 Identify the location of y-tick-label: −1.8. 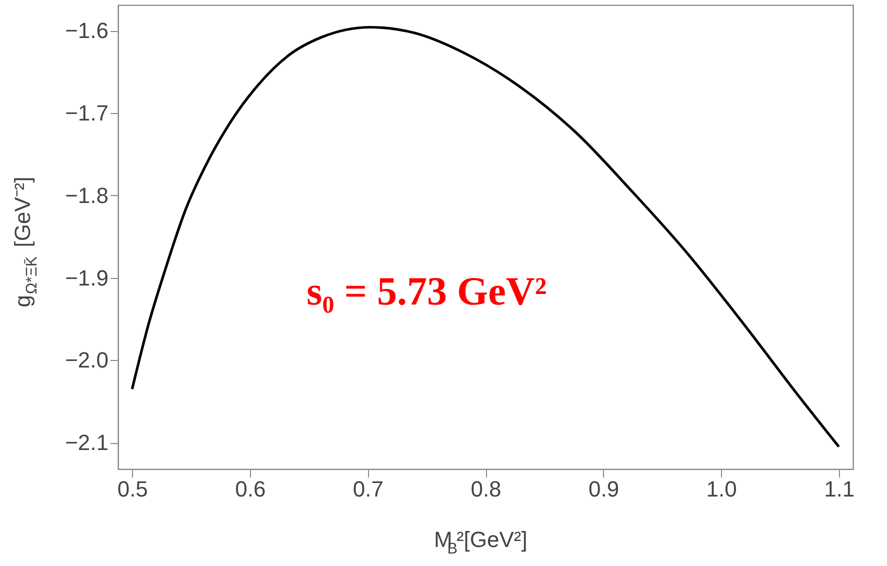
(86, 195).